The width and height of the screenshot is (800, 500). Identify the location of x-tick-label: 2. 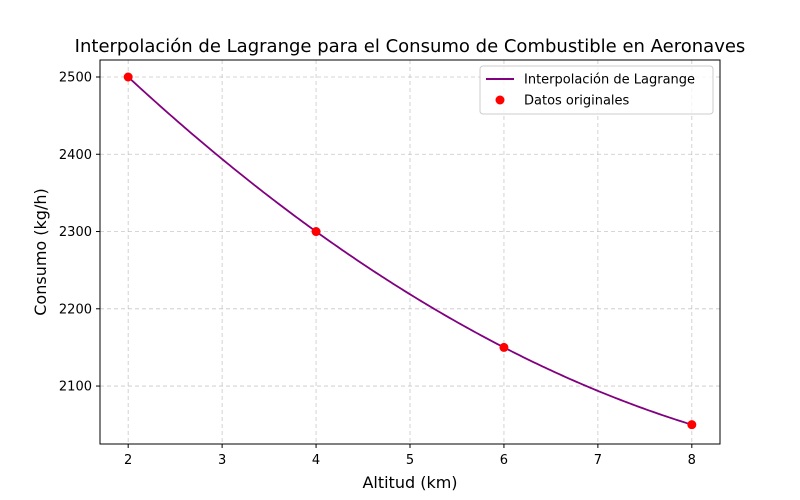
(128, 460).